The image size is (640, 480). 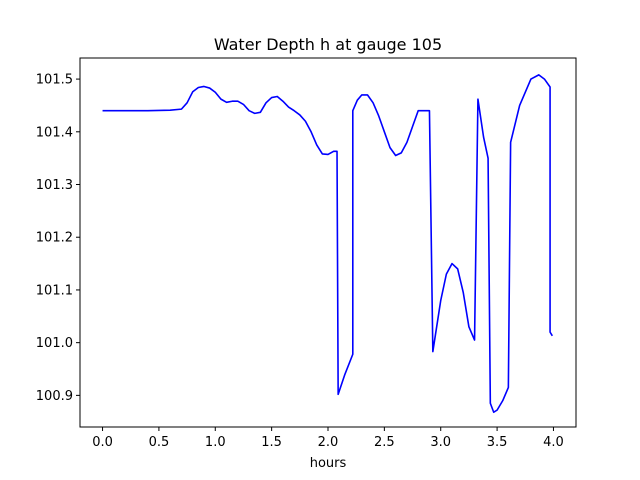 I want to click on x-tick-label: 2.5, so click(x=384, y=442).